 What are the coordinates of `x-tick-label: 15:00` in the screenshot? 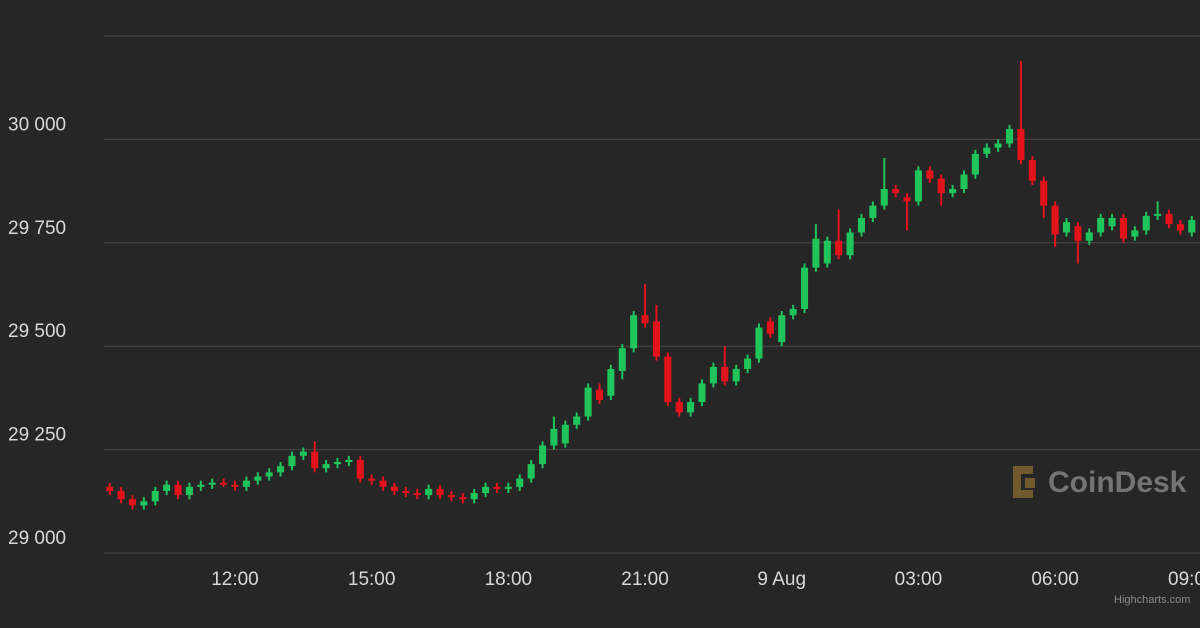 It's located at (372, 579).